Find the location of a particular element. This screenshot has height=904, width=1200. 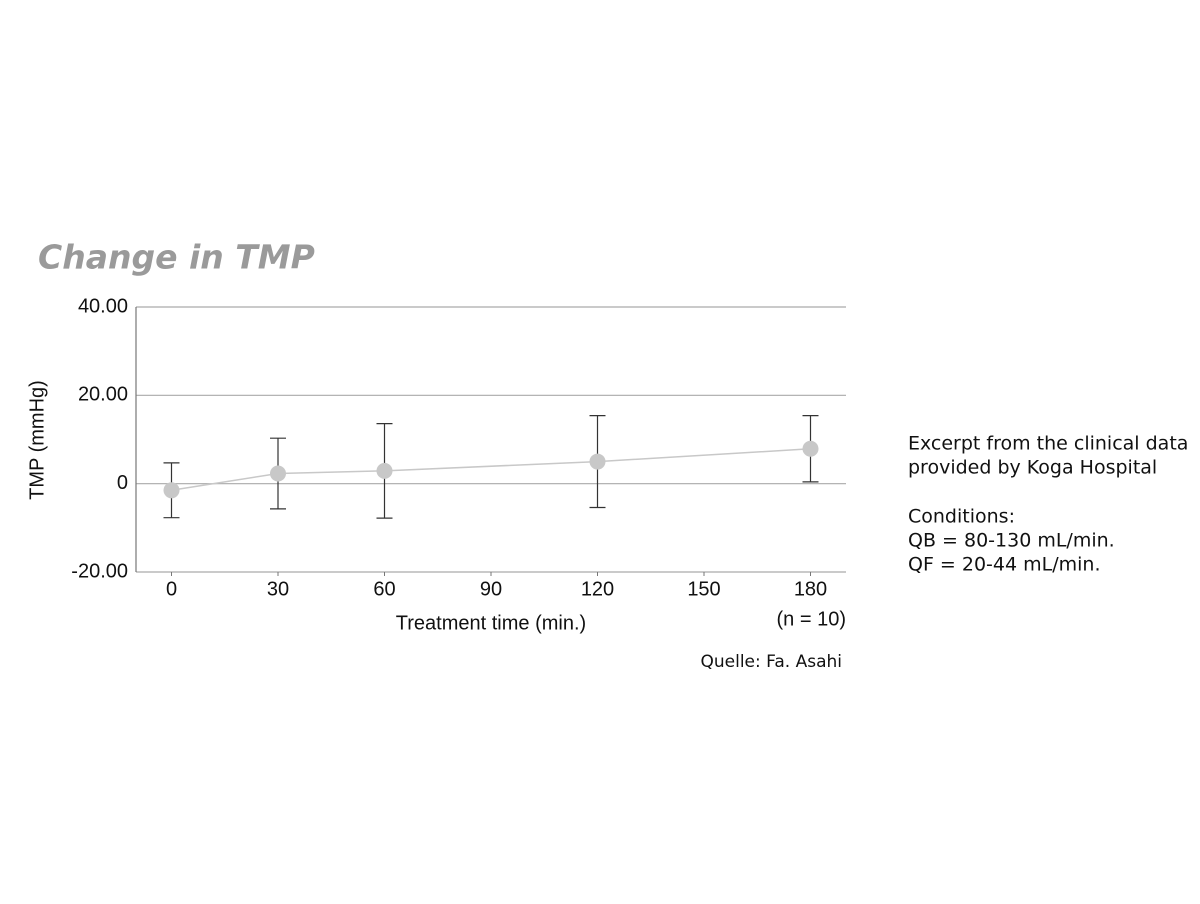

y-tick-label: 0 is located at coordinates (122, 483).